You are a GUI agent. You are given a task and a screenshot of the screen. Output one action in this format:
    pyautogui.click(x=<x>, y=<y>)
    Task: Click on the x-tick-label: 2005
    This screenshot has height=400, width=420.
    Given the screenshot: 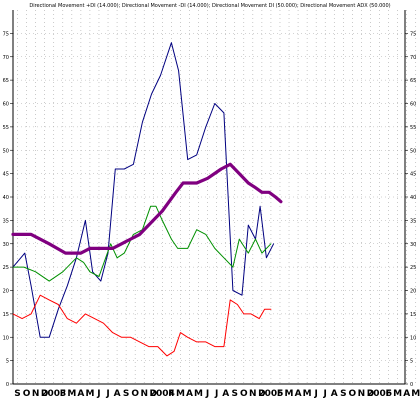 What is the action you would take?
    pyautogui.click(x=270, y=394)
    